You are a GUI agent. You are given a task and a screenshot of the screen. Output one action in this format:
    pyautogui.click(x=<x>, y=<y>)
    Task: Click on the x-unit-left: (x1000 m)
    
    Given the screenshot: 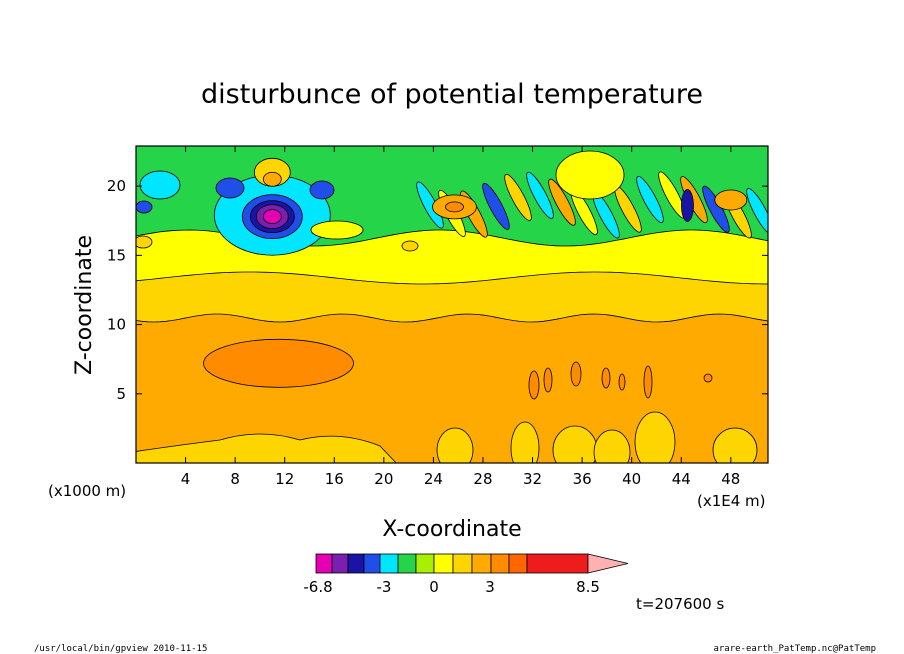 What is the action you would take?
    pyautogui.click(x=87, y=491)
    